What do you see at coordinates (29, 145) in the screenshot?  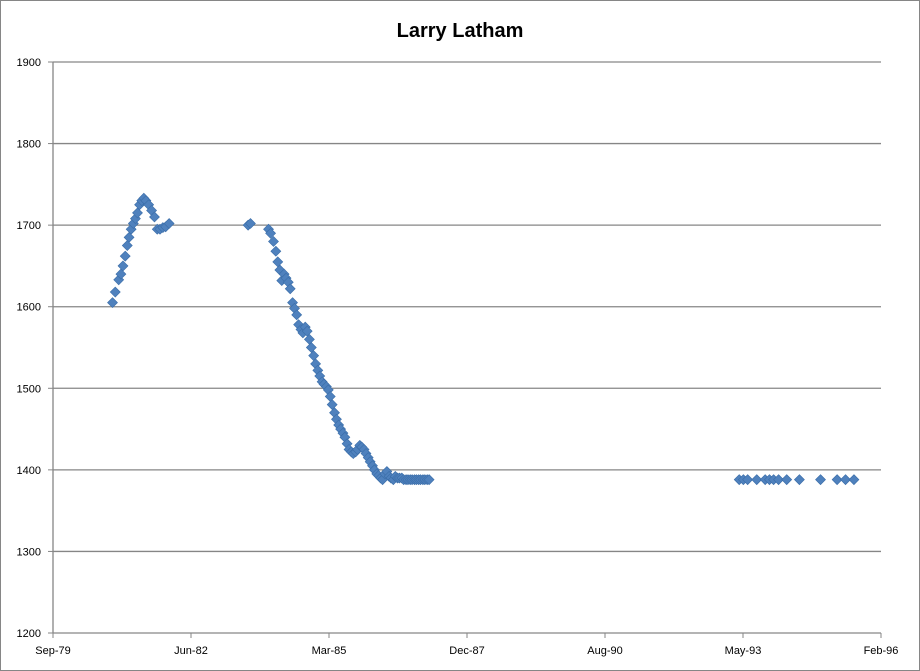 I see `y-tick-label: 1800` at bounding box center [29, 145].